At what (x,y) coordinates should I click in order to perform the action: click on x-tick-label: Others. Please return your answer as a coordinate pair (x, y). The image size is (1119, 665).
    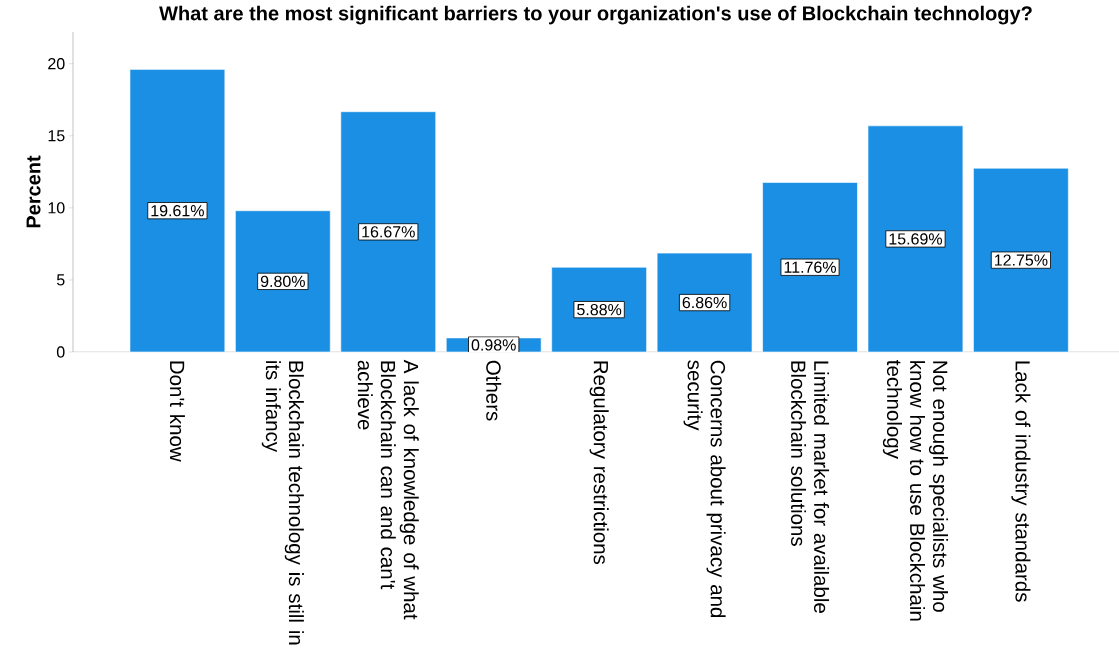
    Looking at the image, I should click on (494, 390).